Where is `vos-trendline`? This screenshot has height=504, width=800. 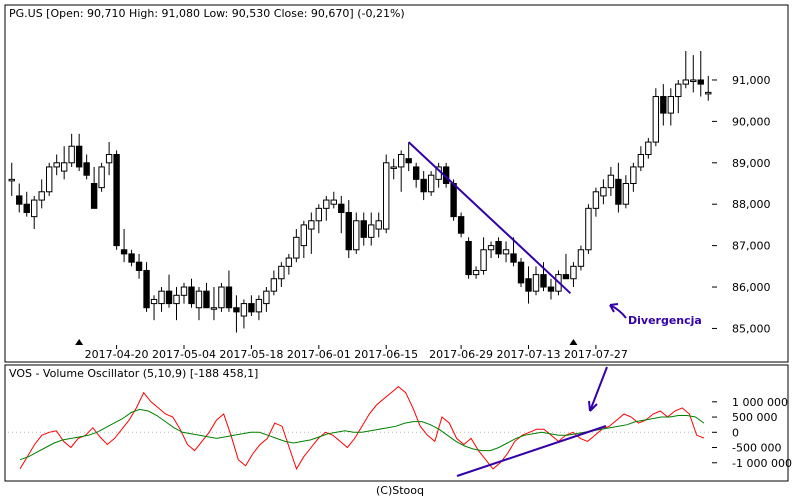 vos-trendline is located at coordinates (531, 451).